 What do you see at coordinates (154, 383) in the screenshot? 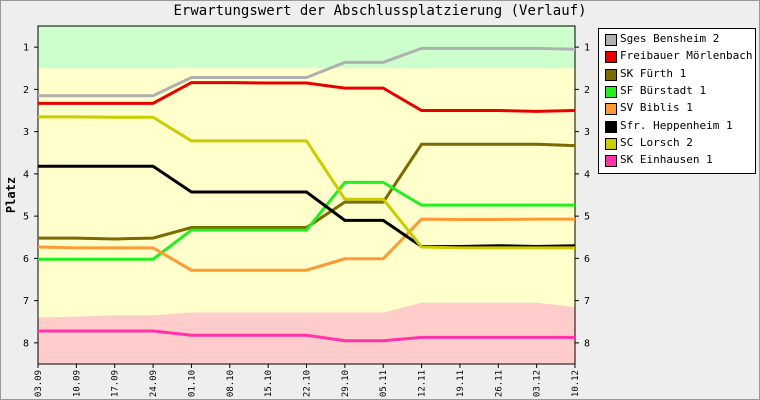
I see `x-tick-label: 24.09` at bounding box center [154, 383].